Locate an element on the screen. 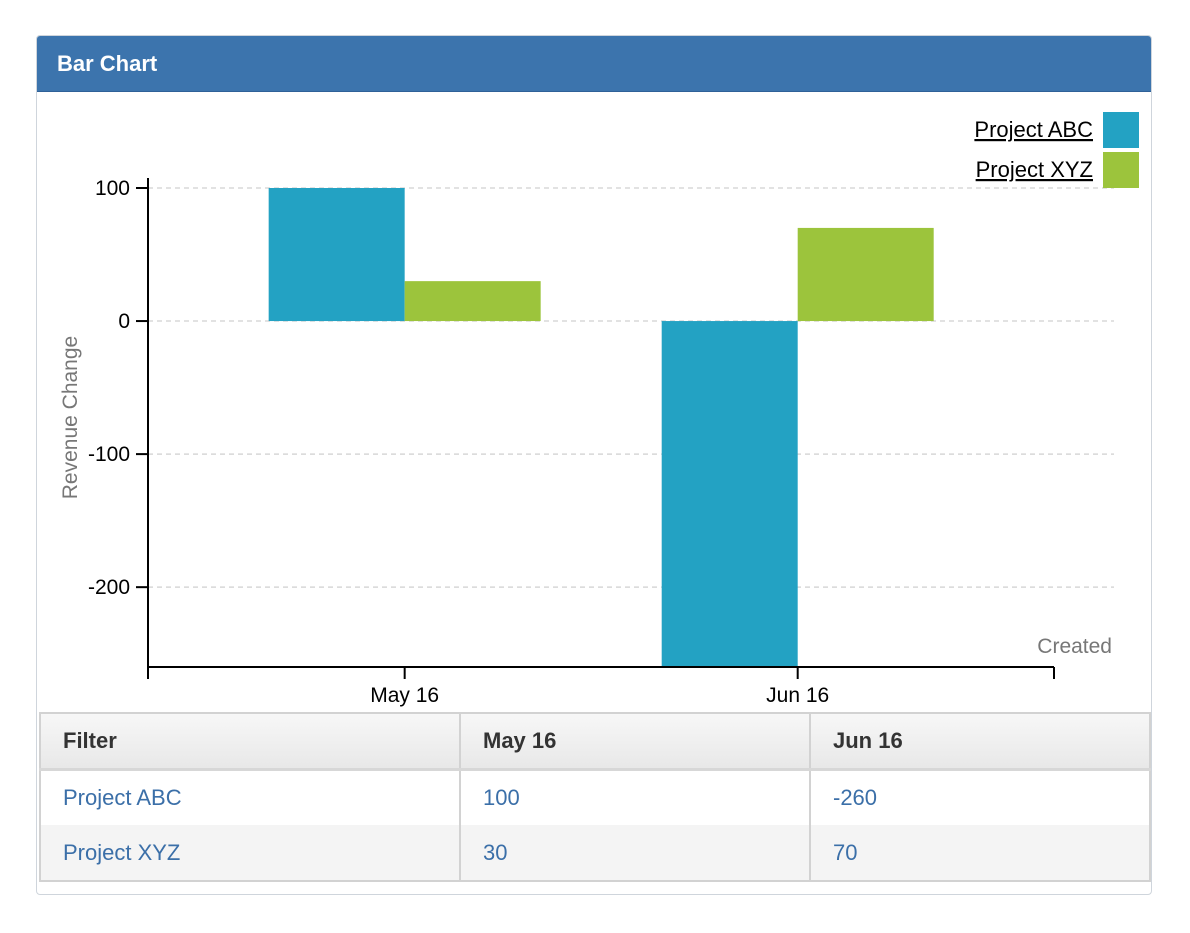  column-header-jun: Jun 16 is located at coordinates (980, 742).